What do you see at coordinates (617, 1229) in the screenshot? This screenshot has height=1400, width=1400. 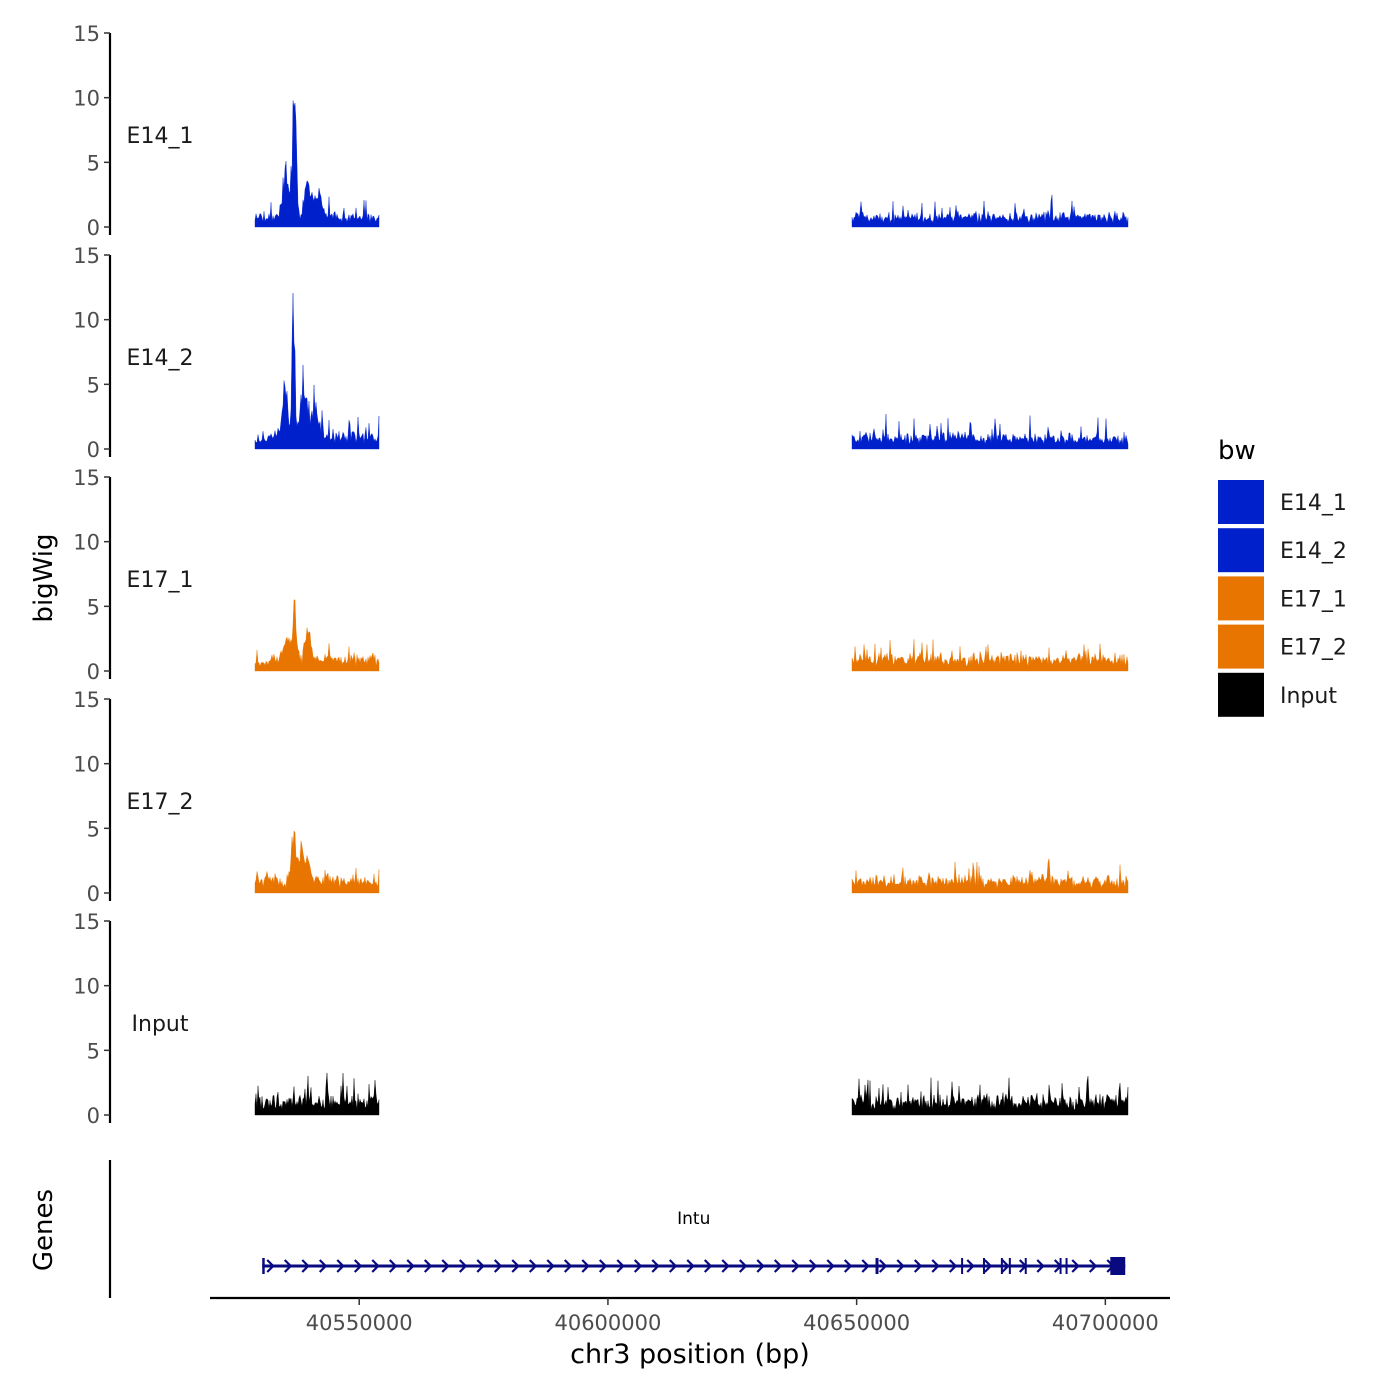 I see `genes-track: Intu` at bounding box center [617, 1229].